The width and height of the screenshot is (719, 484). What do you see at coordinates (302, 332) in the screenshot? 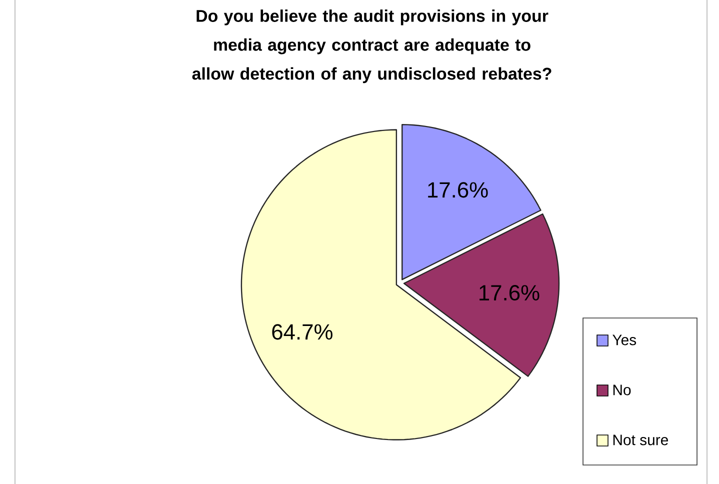
I see `data-label: 64.7%` at bounding box center [302, 332].